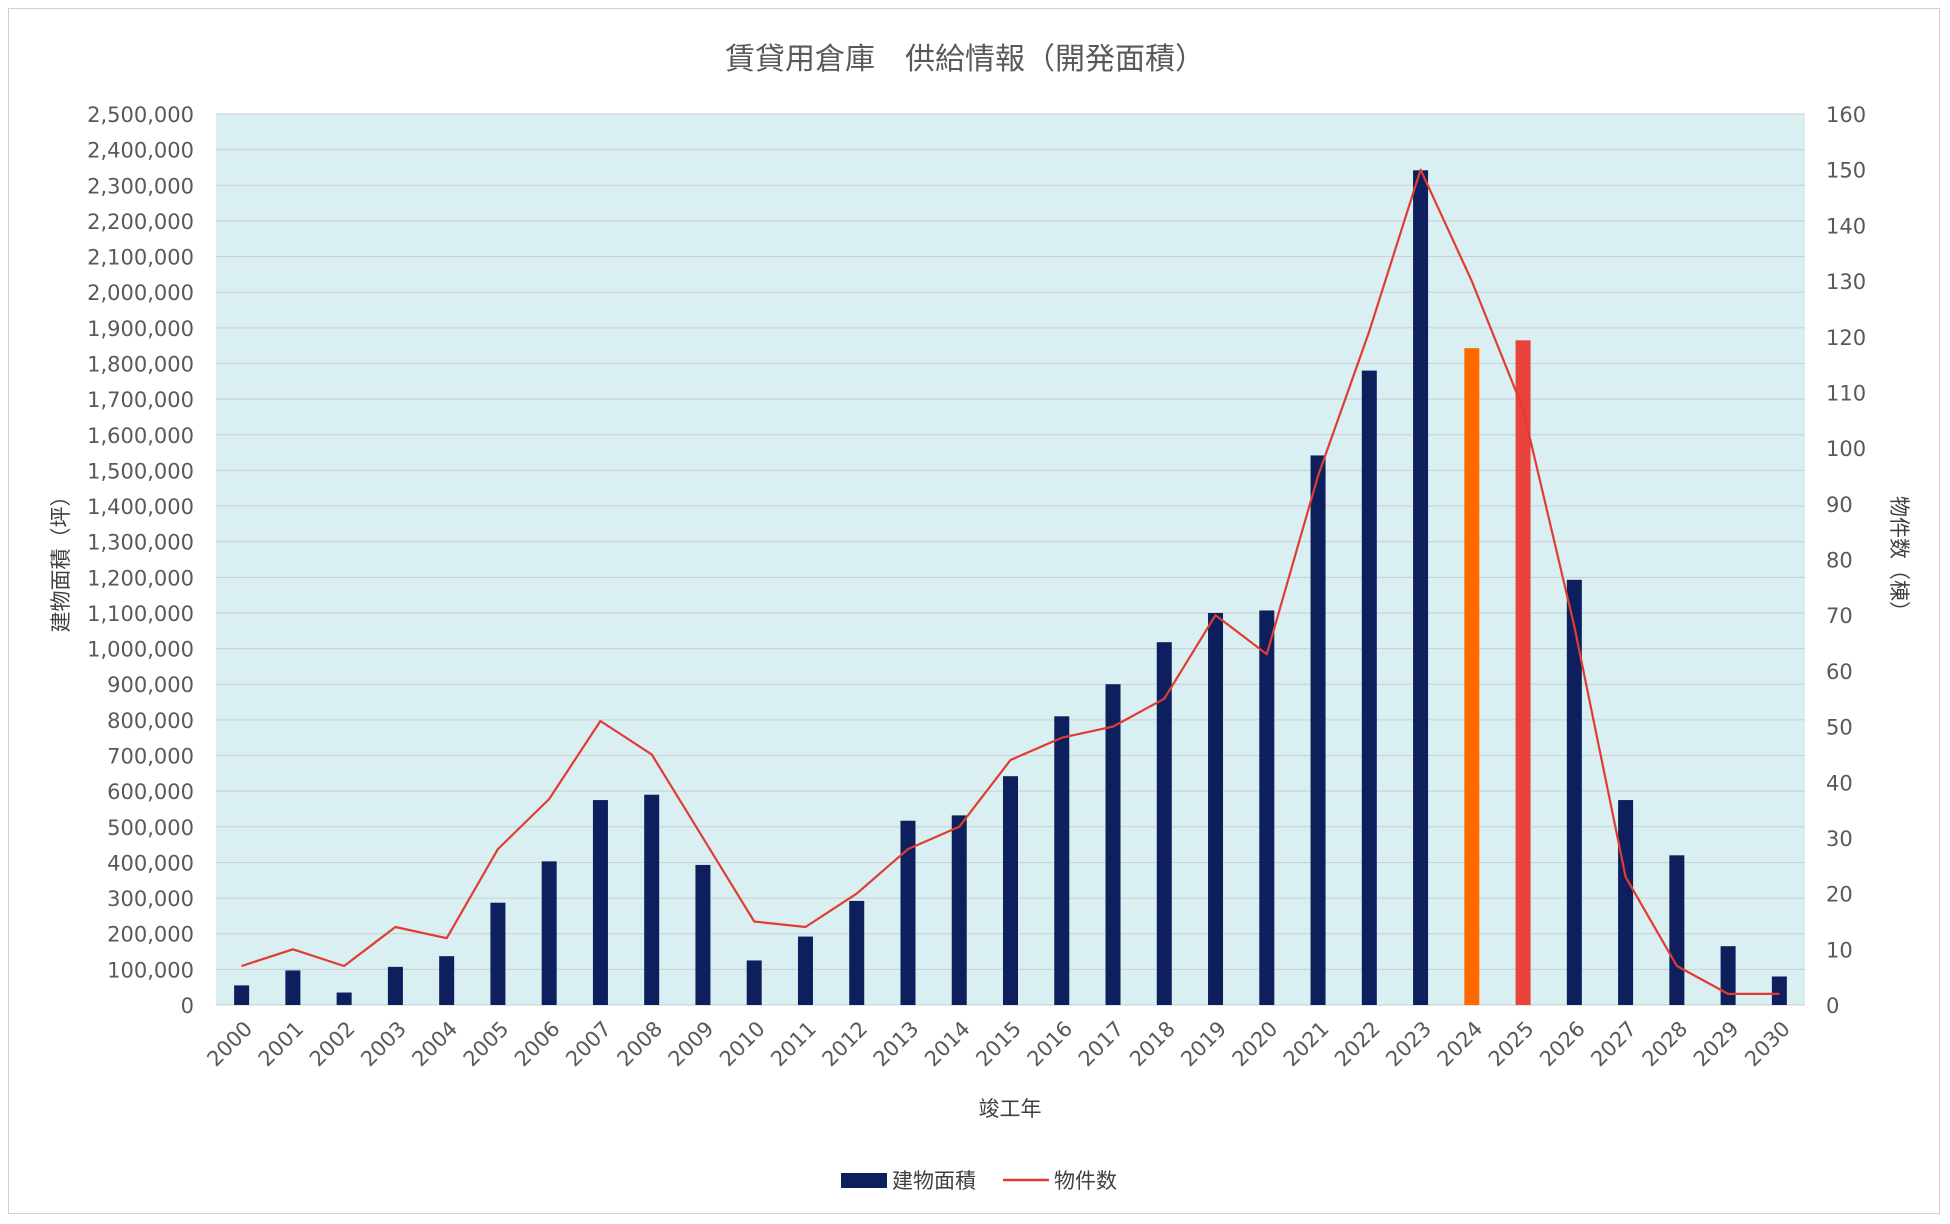 The width and height of the screenshot is (1950, 1224). What do you see at coordinates (434, 1044) in the screenshot?
I see `x-tick-label: 2004` at bounding box center [434, 1044].